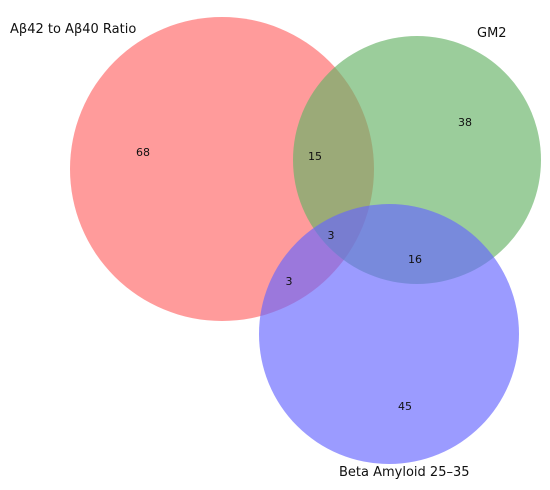 The image size is (550, 490). What do you see at coordinates (73, 29) in the screenshot?
I see `set-label-abeta-ratio: Aβ42 to Aβ40 Ratio` at bounding box center [73, 29].